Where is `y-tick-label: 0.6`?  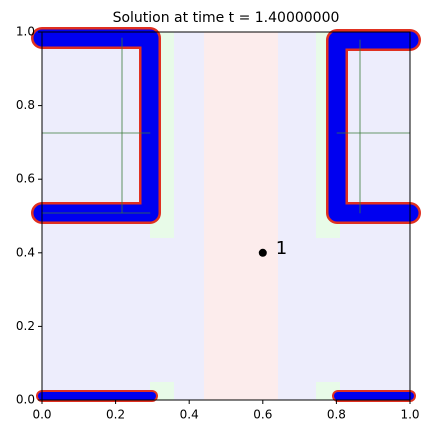 y-tick-label: 0.6 is located at coordinates (25, 179).